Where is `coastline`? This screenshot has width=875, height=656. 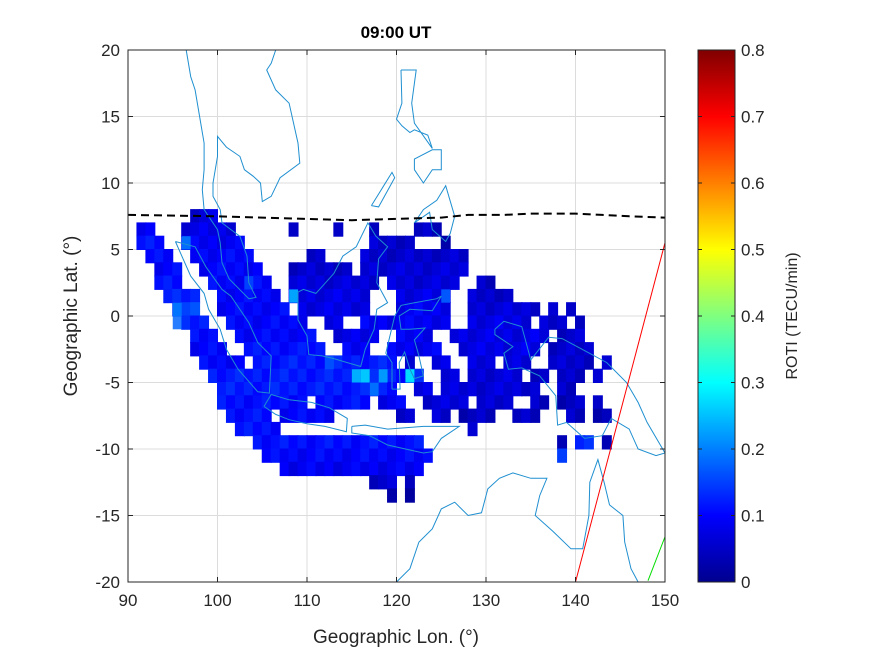
coastline is located at coordinates (383, 189).